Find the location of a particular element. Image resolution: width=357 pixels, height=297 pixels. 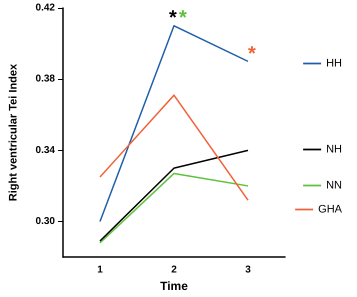

legend-label: GHA is located at coordinates (330, 210).